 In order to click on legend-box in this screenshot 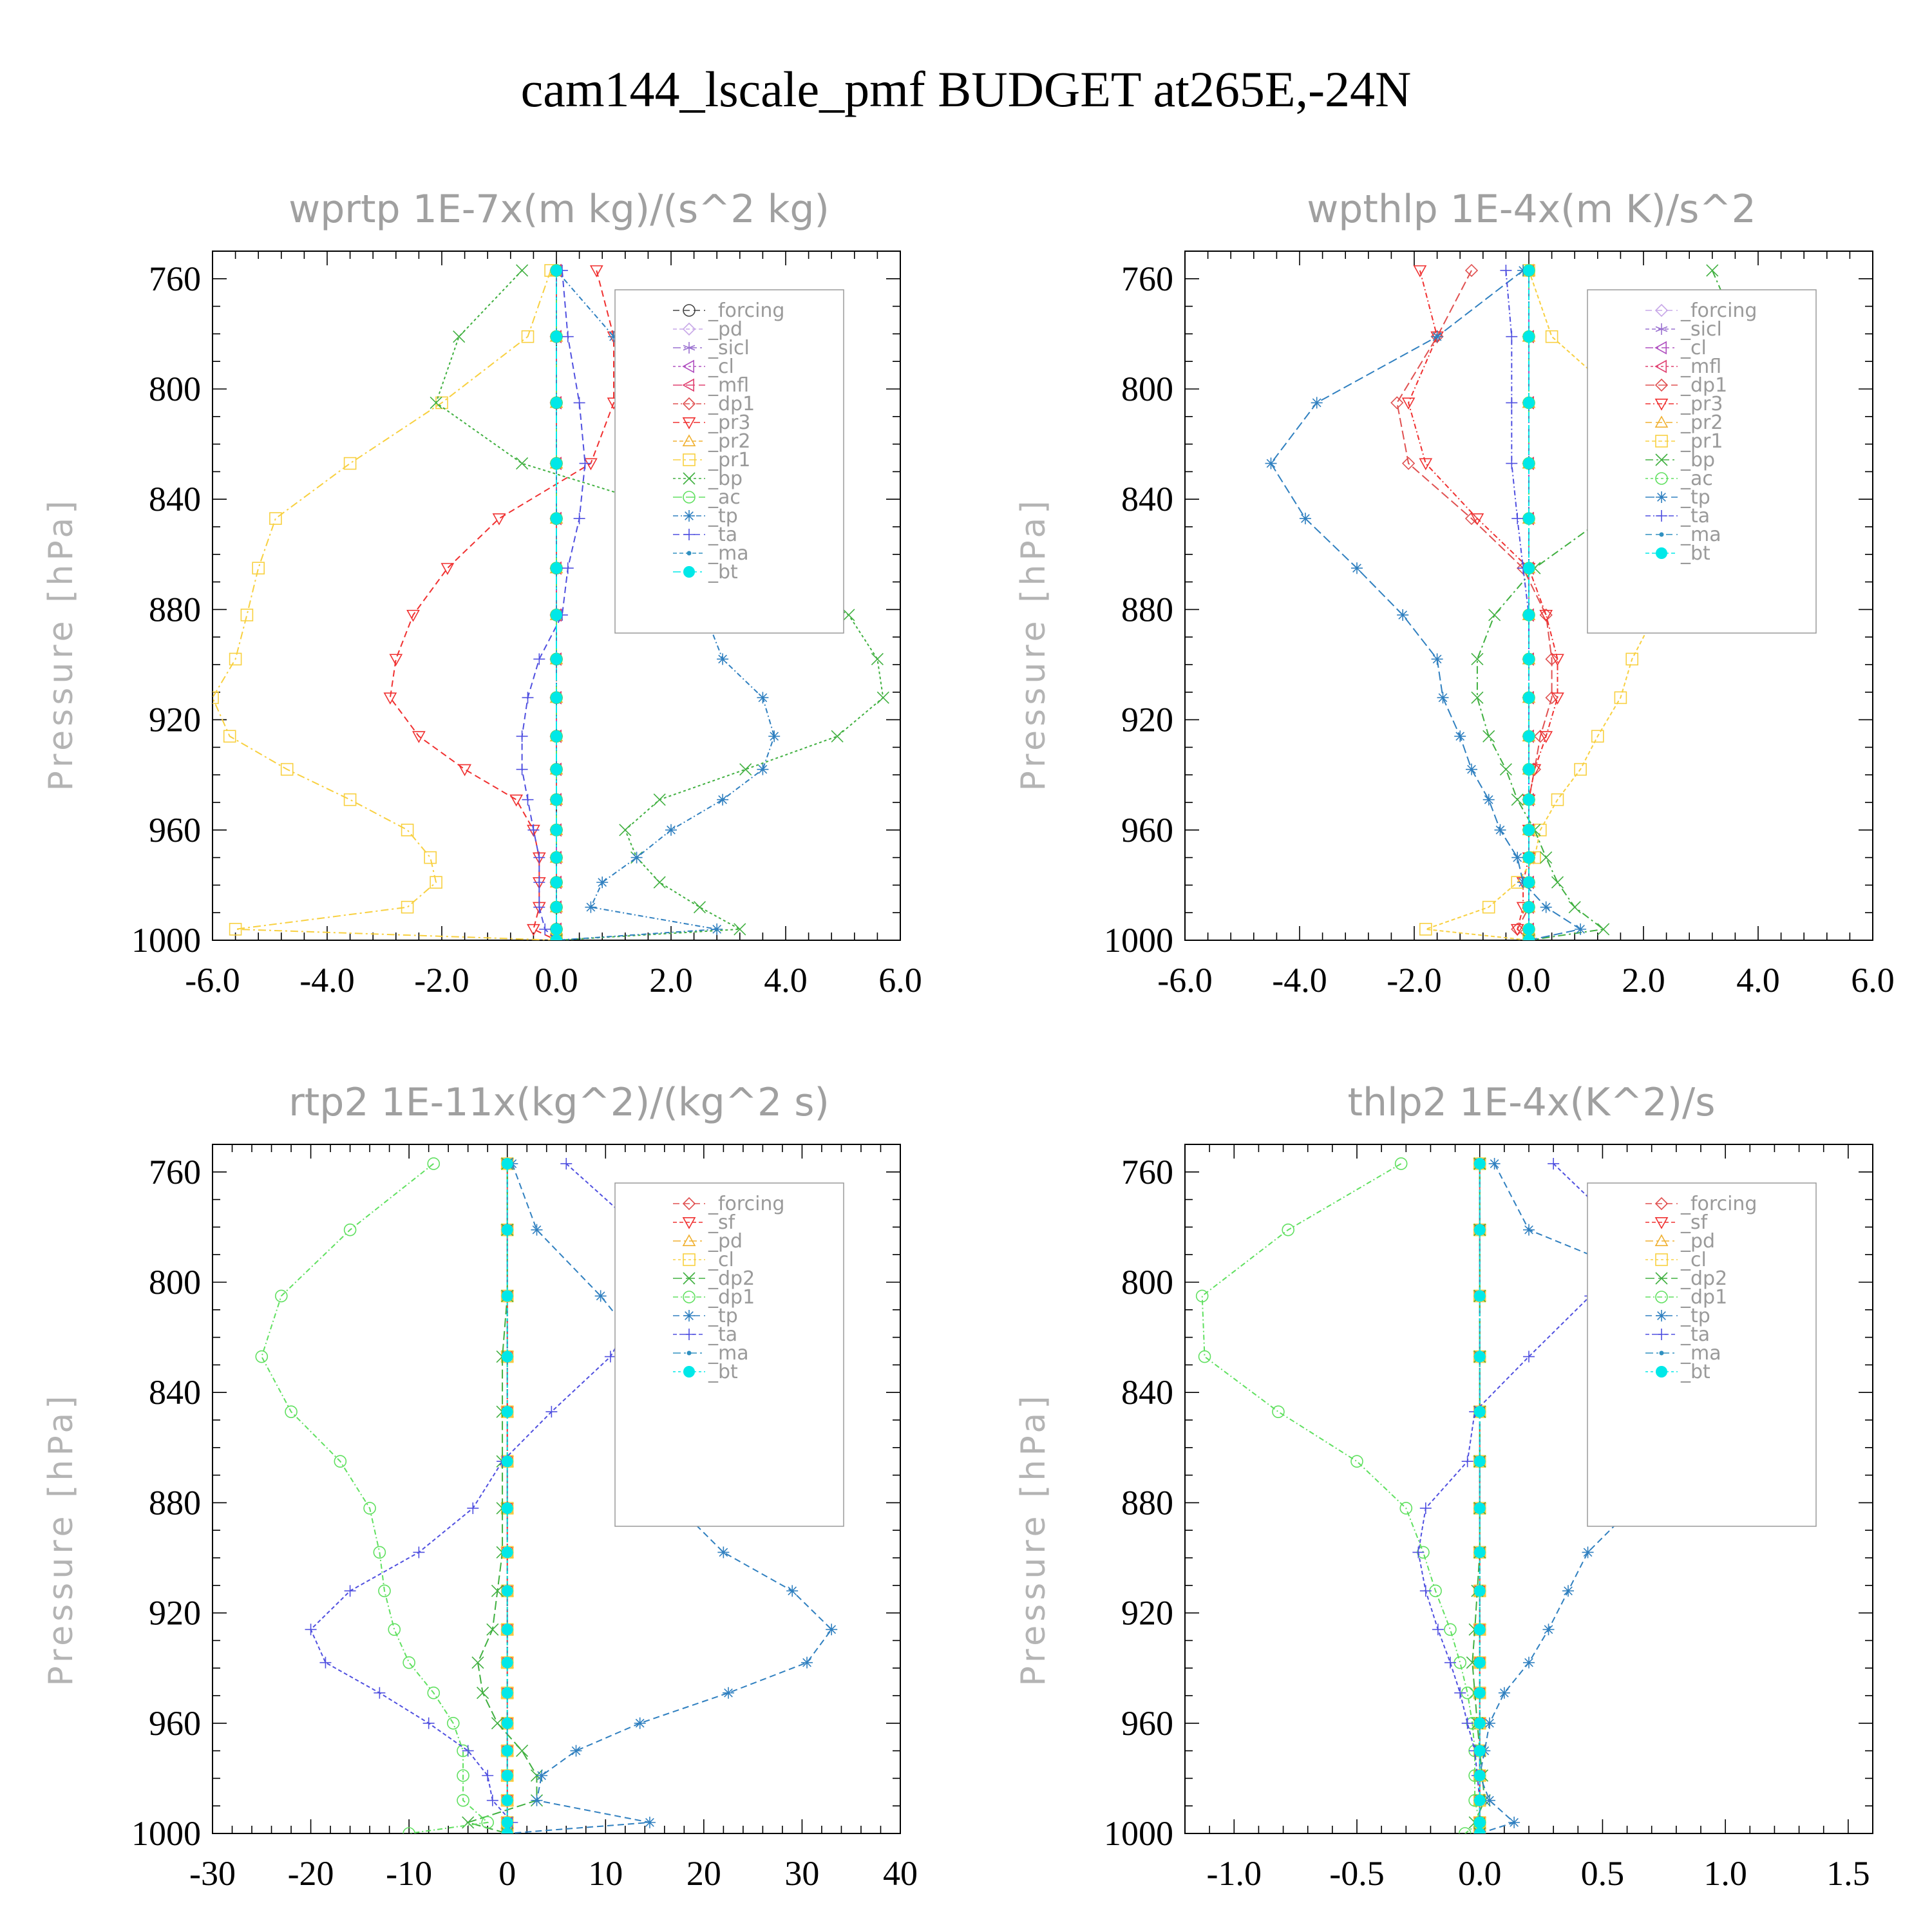, I will do `click(729, 462)`.